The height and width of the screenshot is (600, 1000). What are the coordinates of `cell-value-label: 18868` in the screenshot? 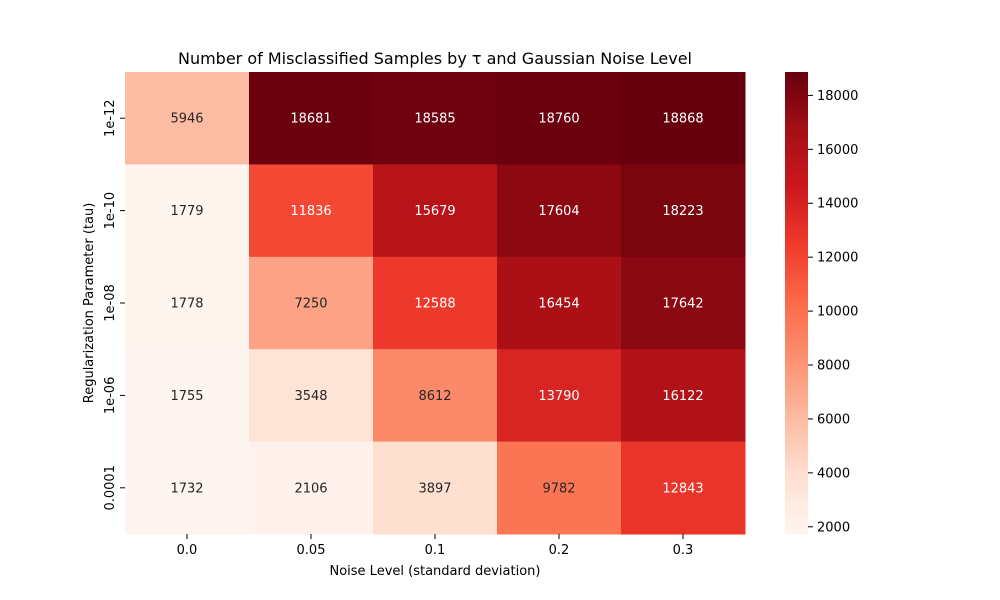 It's located at (682, 119).